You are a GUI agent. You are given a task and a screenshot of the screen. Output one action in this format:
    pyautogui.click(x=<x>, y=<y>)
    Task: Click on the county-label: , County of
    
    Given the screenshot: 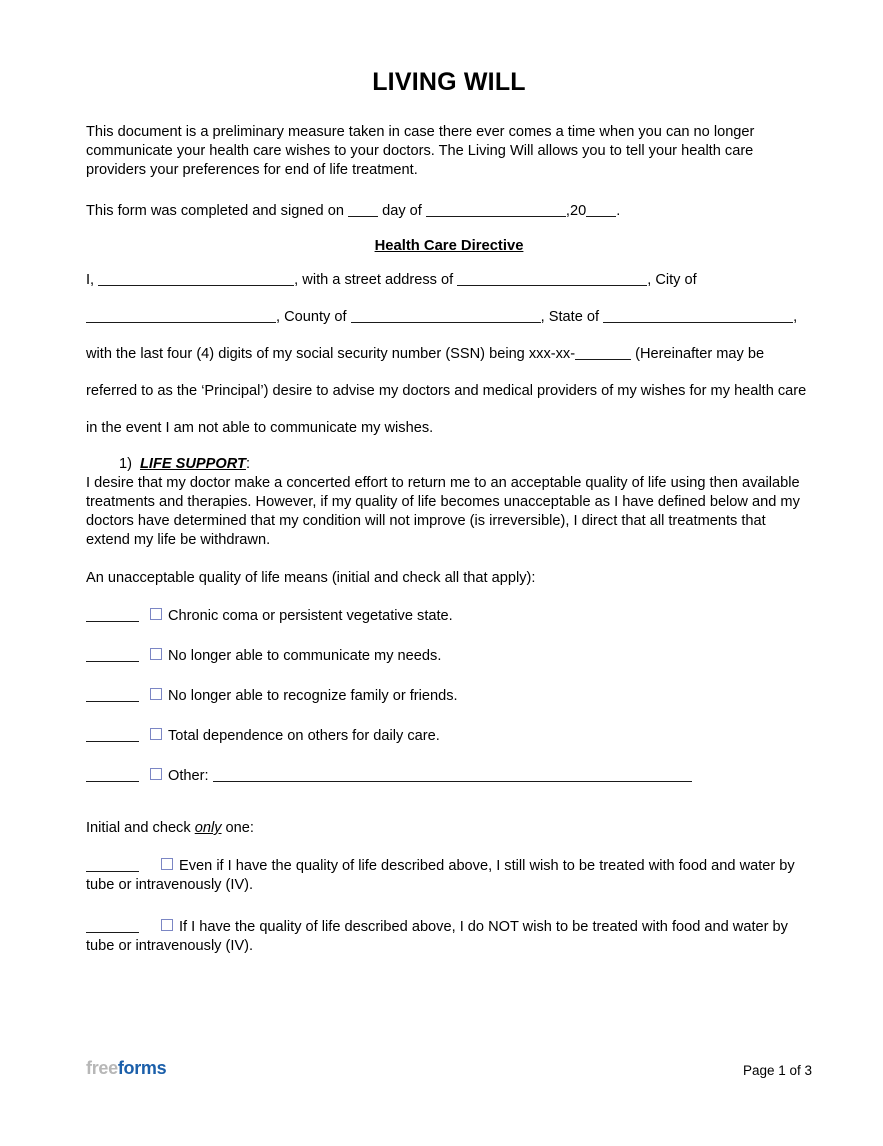 What is the action you would take?
    pyautogui.click(x=311, y=317)
    